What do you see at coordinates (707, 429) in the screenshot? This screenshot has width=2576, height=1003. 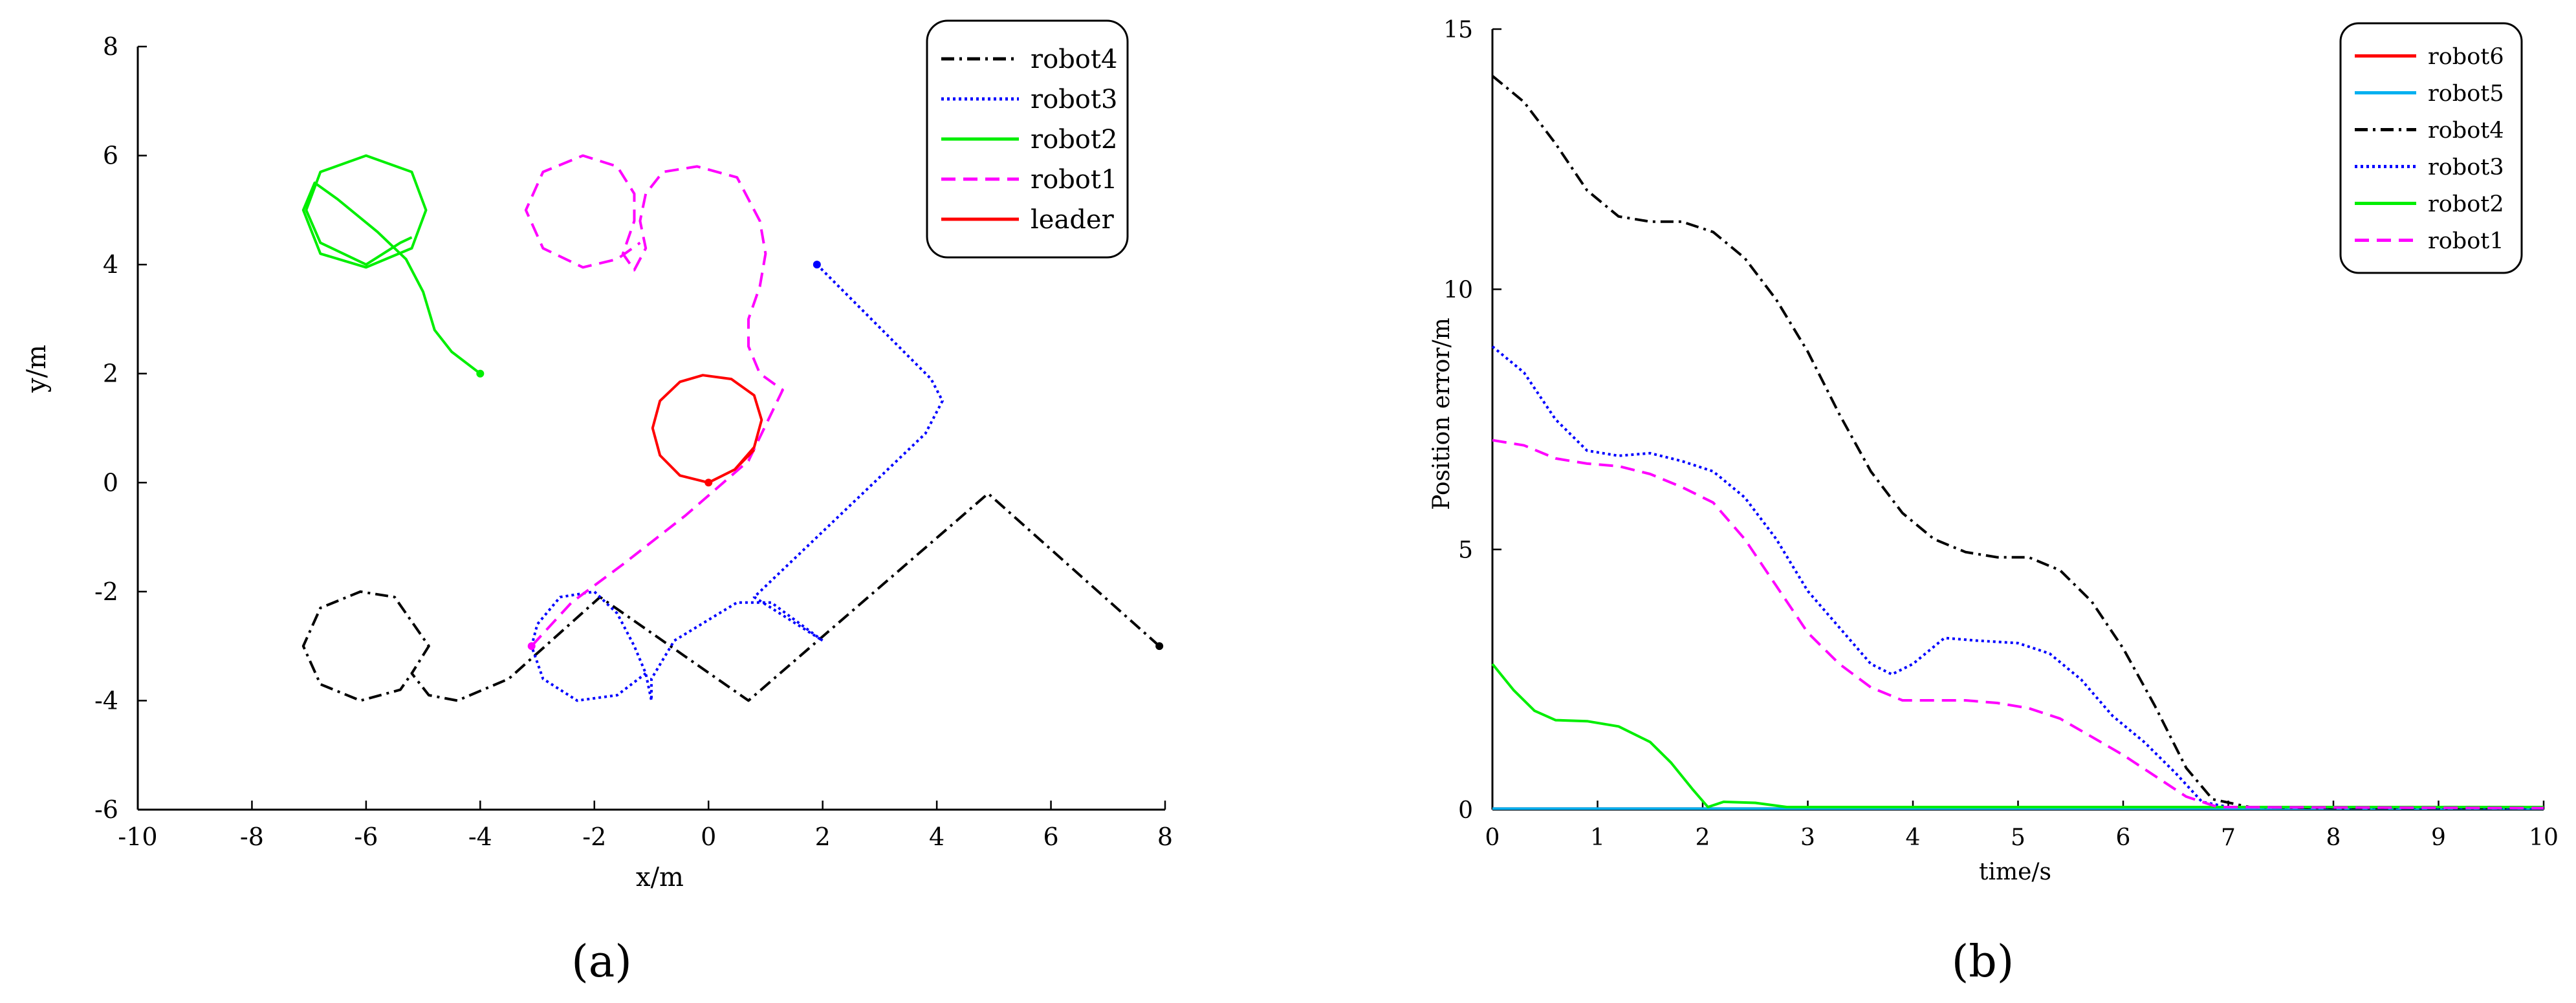 I see `series-line-leader` at bounding box center [707, 429].